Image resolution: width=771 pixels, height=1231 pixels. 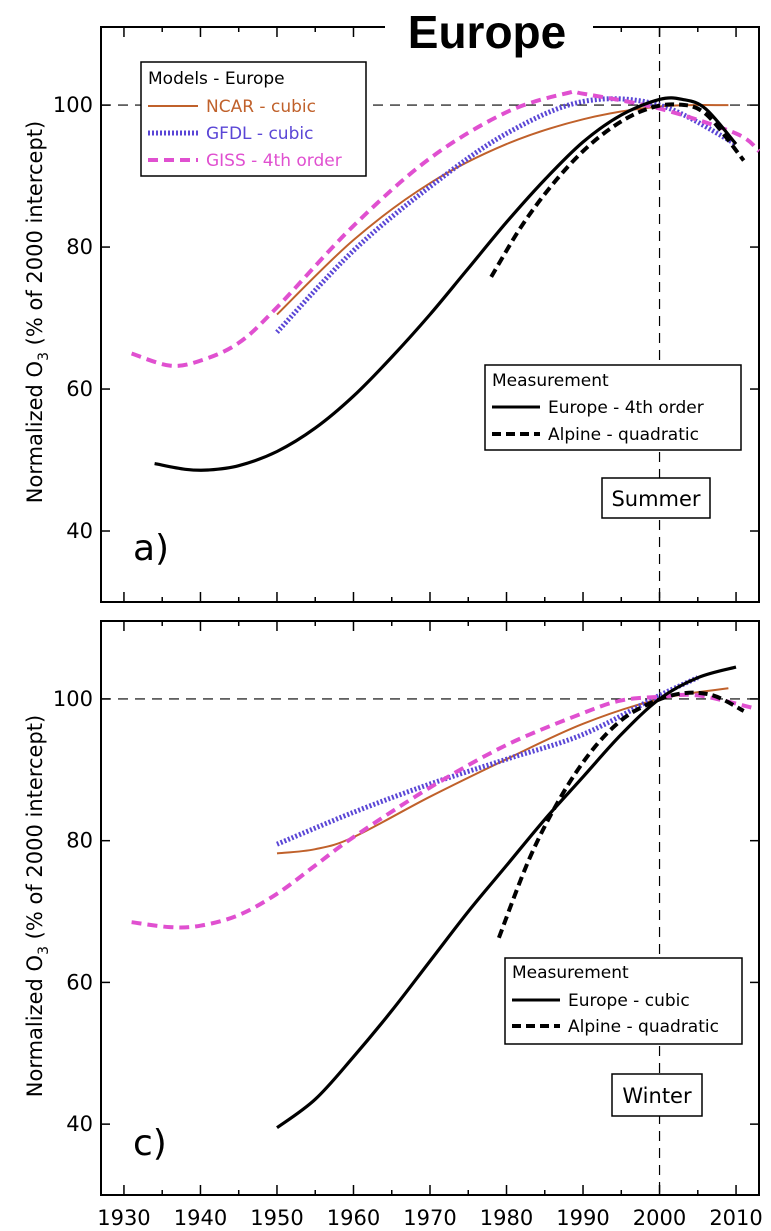 I want to click on x-tick-label-1970: 1970, so click(x=429, y=1218).